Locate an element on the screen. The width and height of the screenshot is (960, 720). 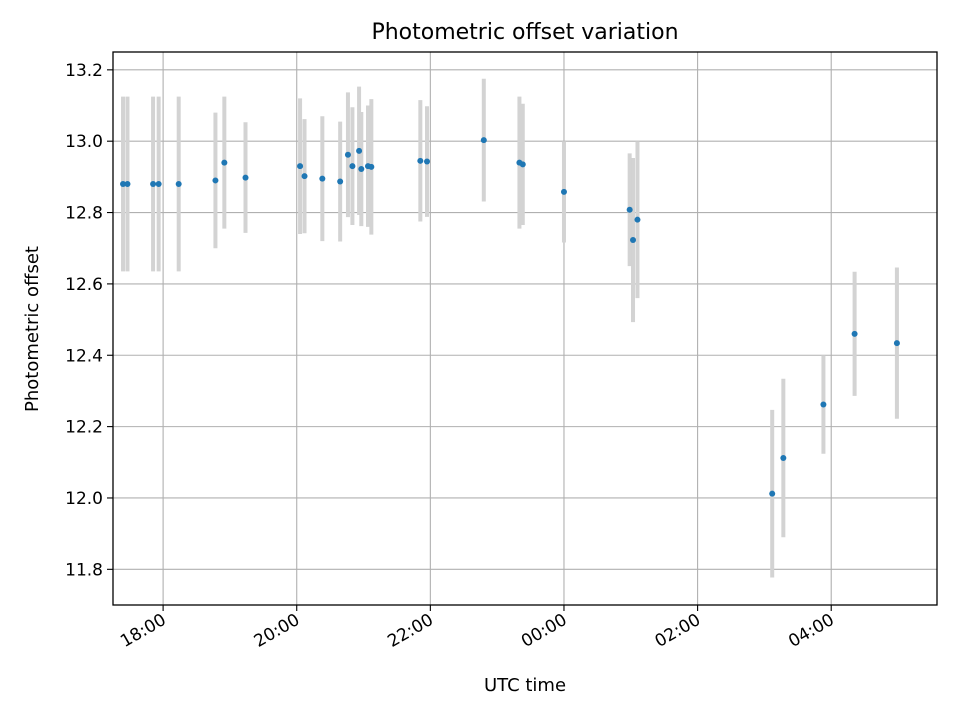
y-tick-label: 13.0 is located at coordinates (84, 142).